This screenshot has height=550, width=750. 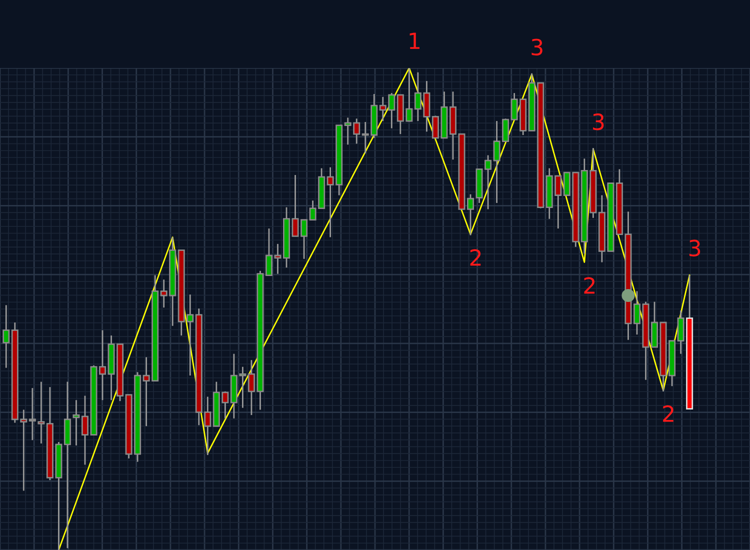 I want to click on text: 1, so click(x=415, y=40).